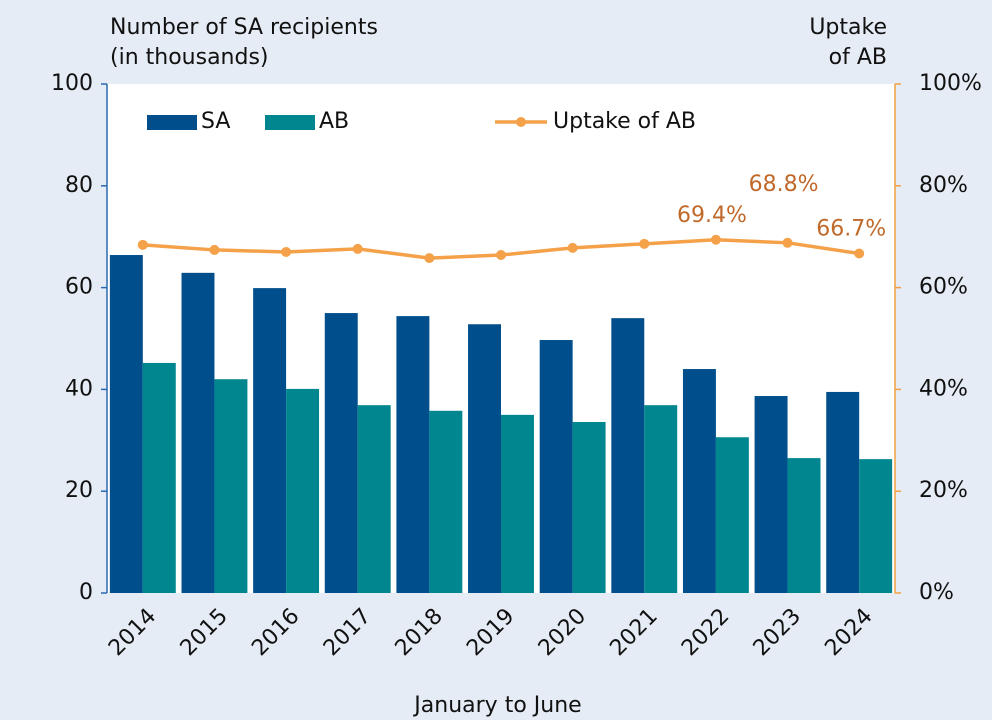 The width and height of the screenshot is (992, 720). What do you see at coordinates (851, 228) in the screenshot?
I see `data-label: 66.7%` at bounding box center [851, 228].